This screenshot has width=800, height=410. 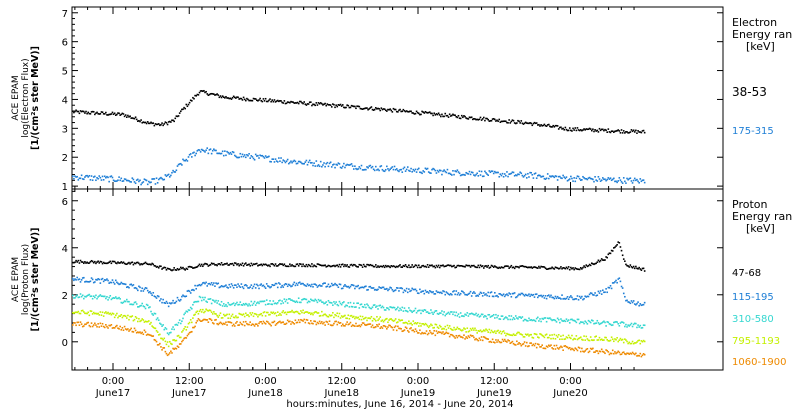 What do you see at coordinates (762, 34) in the screenshot?
I see `legend-title-line: Energy ran` at bounding box center [762, 34].